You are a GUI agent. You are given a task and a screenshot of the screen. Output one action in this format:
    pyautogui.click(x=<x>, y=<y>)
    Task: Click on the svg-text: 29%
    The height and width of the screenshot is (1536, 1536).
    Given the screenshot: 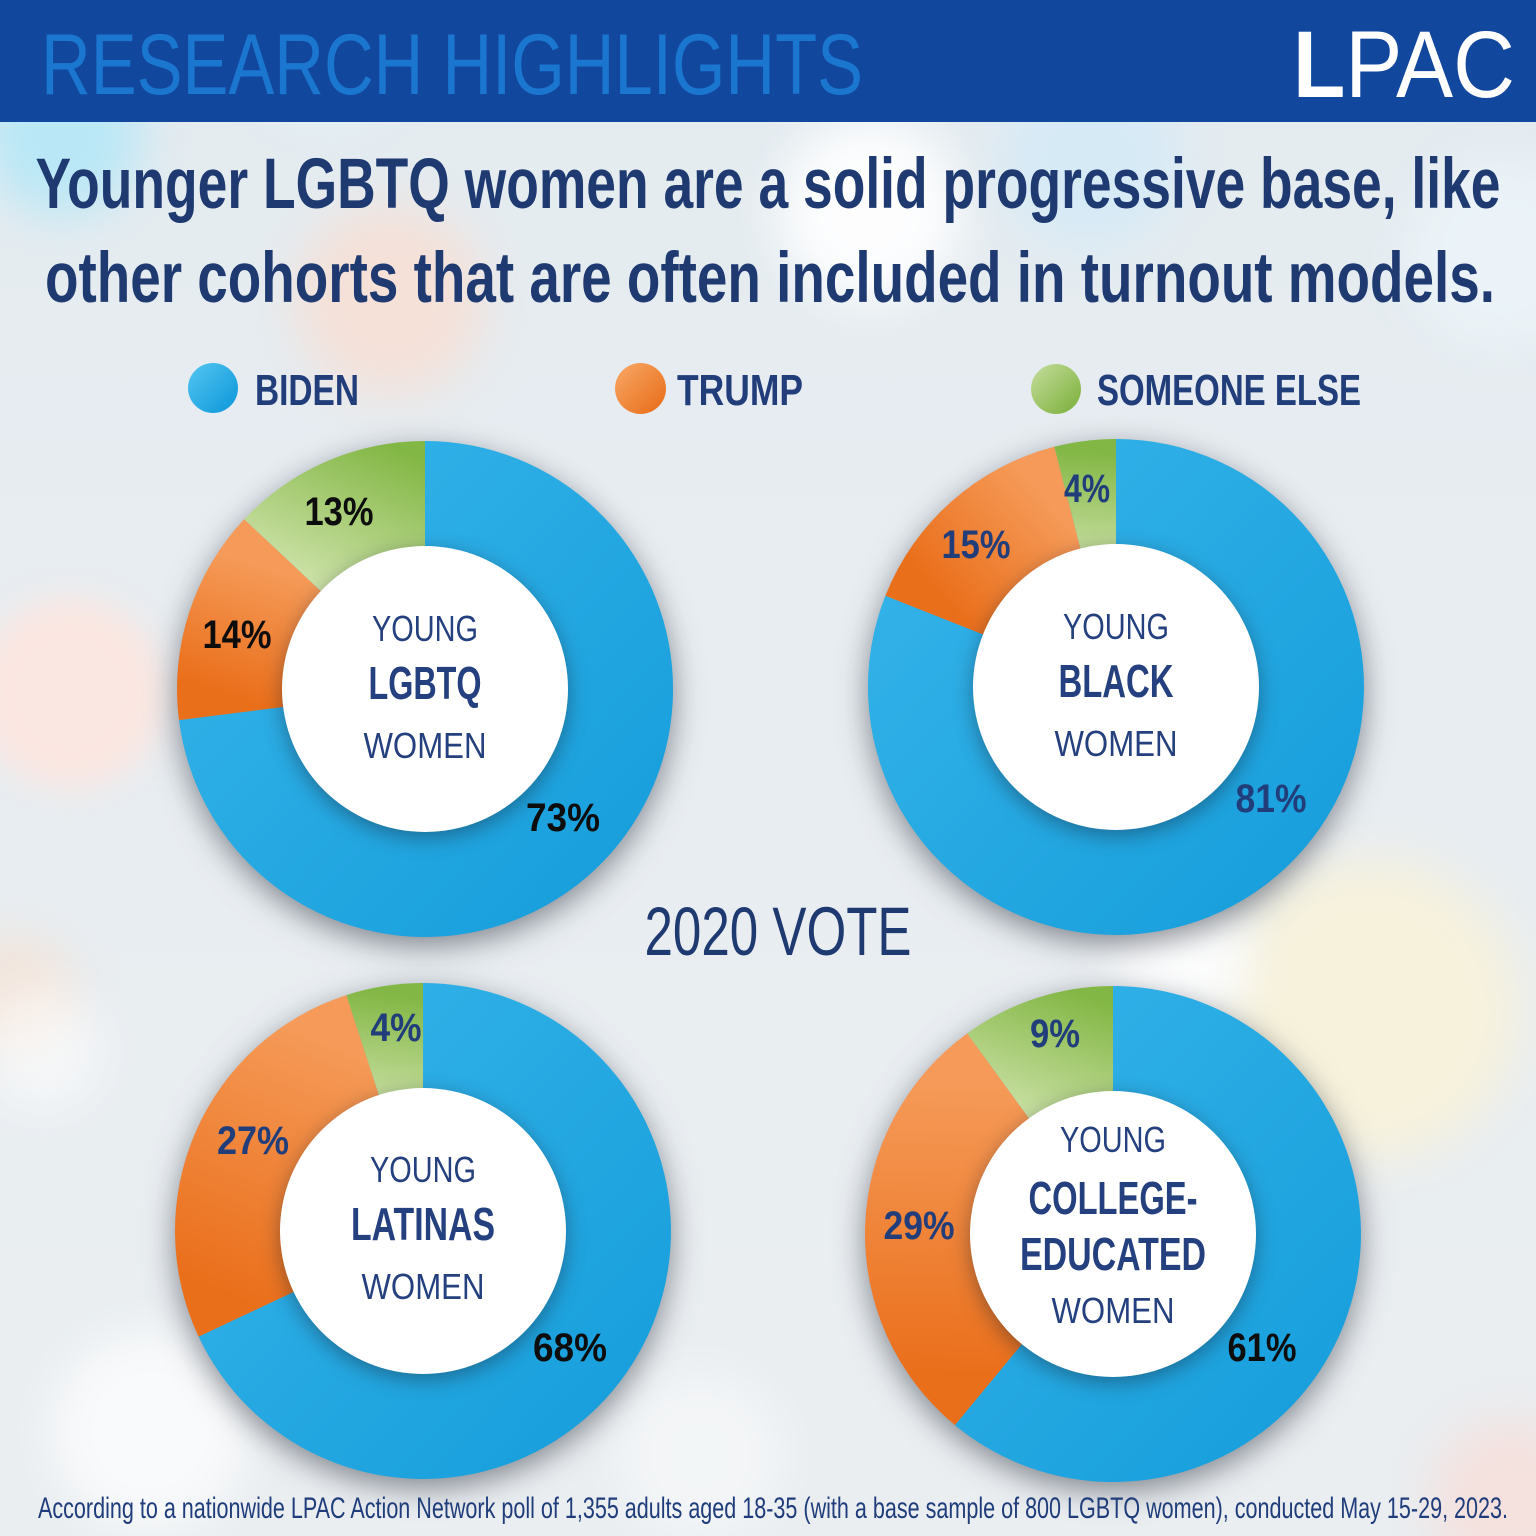 What is the action you would take?
    pyautogui.click(x=919, y=1226)
    